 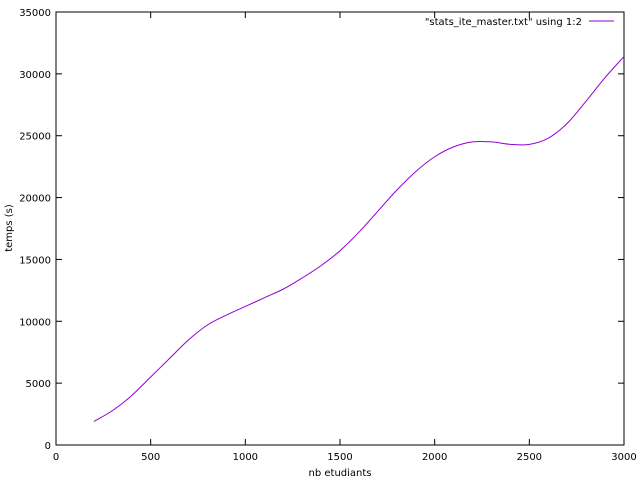 What do you see at coordinates (245, 457) in the screenshot?
I see `x-tick-label: 1000` at bounding box center [245, 457].